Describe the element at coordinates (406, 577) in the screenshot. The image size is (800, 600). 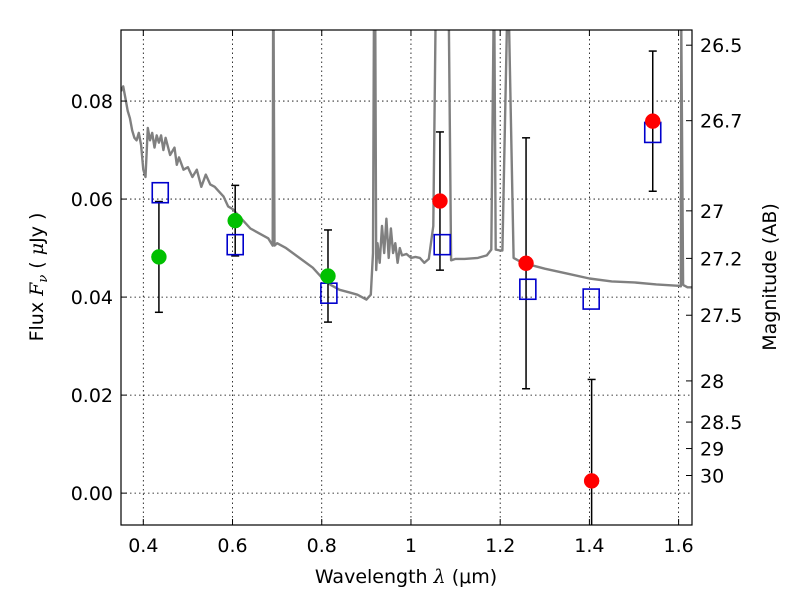
I see `x-axis-label: Wavelength λ (μm)` at that location.